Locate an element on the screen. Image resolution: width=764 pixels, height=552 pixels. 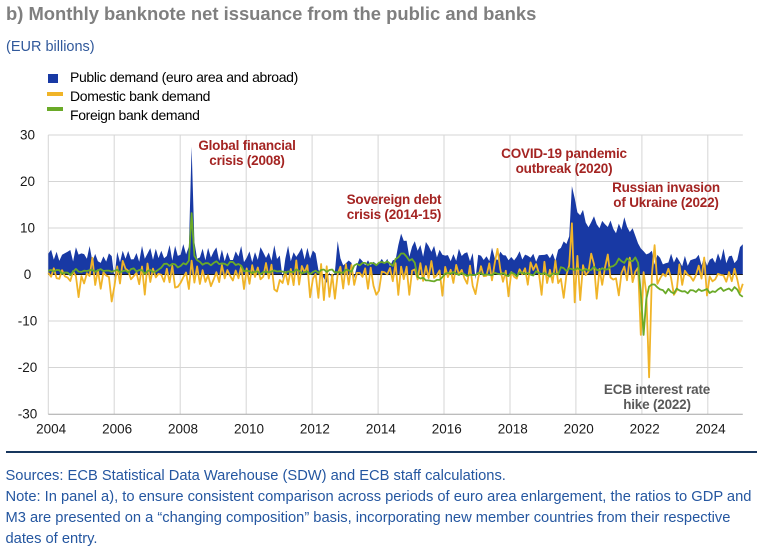
svg-text: 2012 is located at coordinates (315, 429).